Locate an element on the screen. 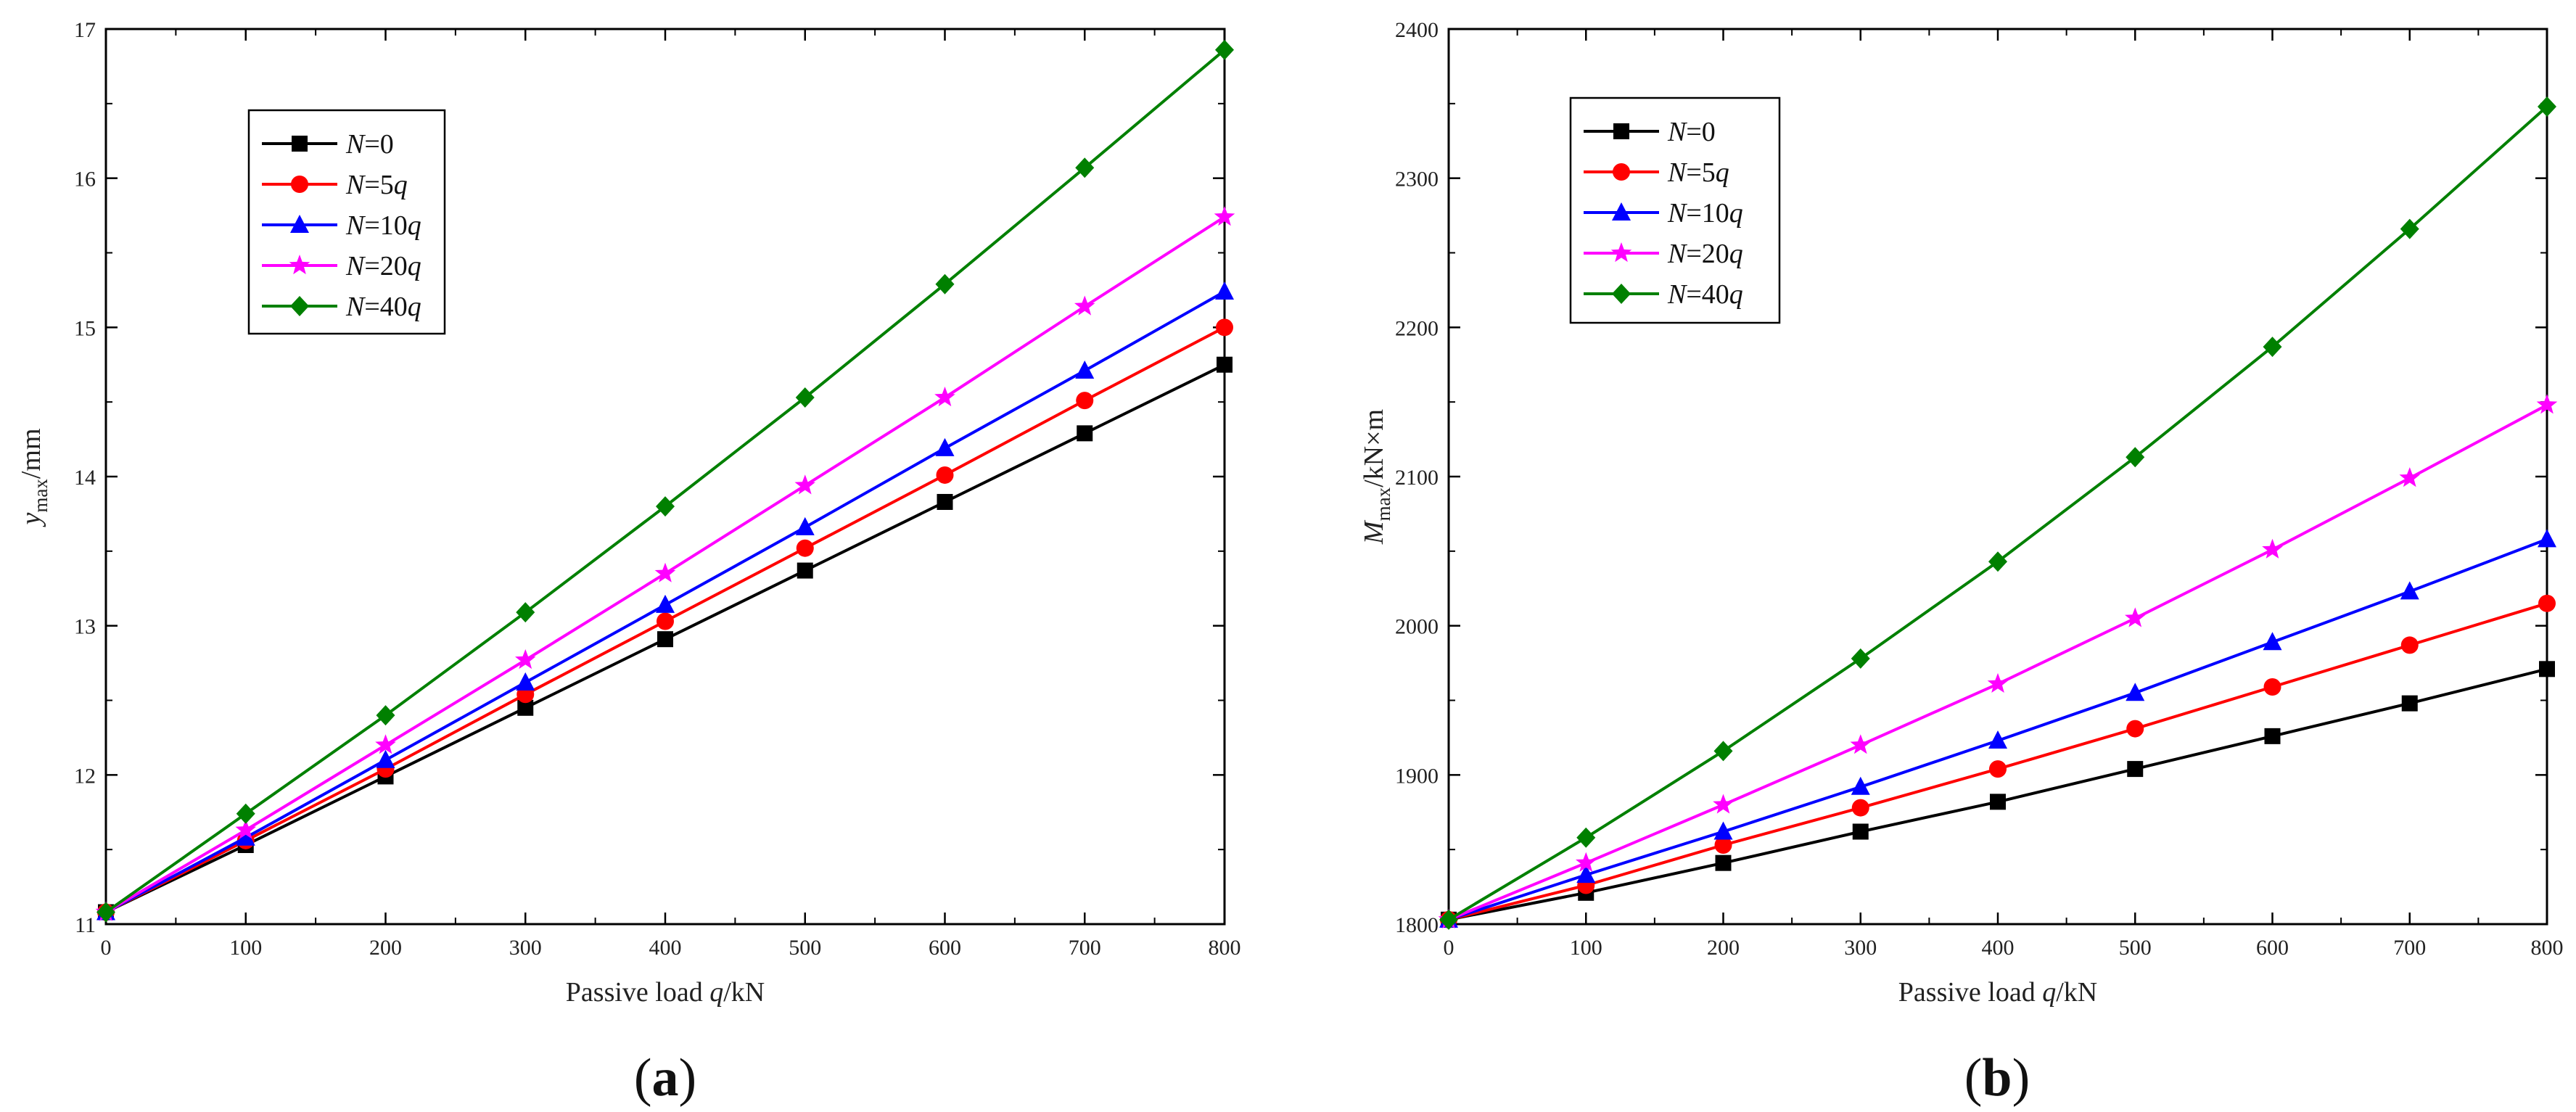 This screenshot has height=1112, width=2576. text-span: ) is located at coordinates (688, 1078).